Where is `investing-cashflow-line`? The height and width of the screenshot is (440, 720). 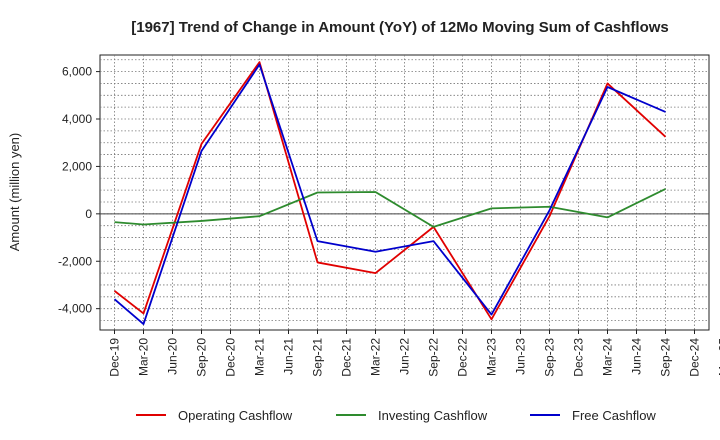 investing-cashflow-line is located at coordinates (390, 208).